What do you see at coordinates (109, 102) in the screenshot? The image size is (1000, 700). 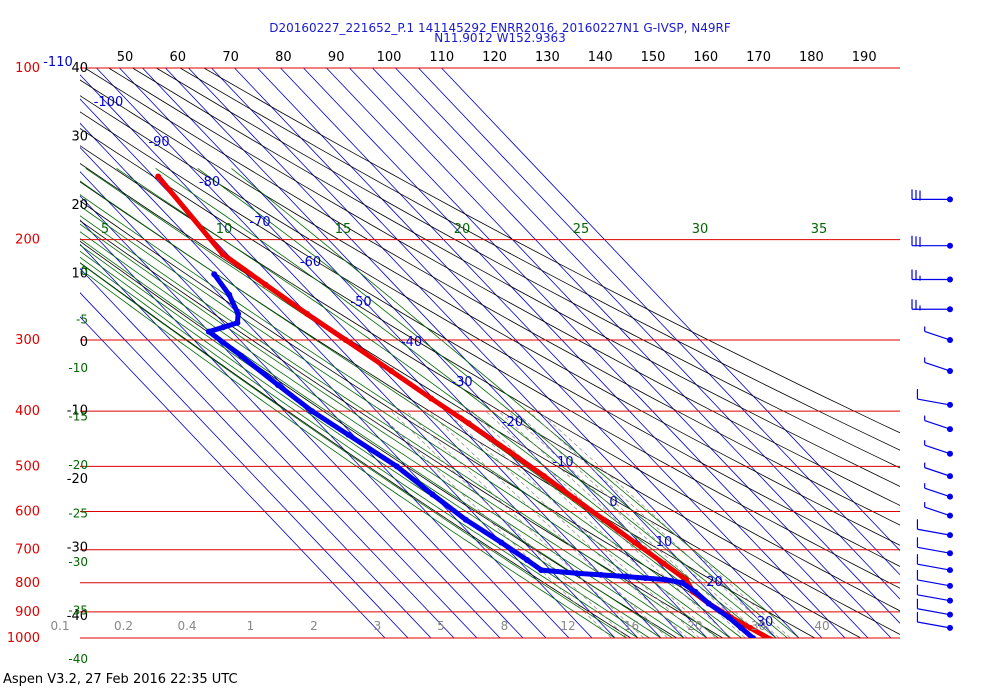 I see `isotherm-label: -100` at bounding box center [109, 102].